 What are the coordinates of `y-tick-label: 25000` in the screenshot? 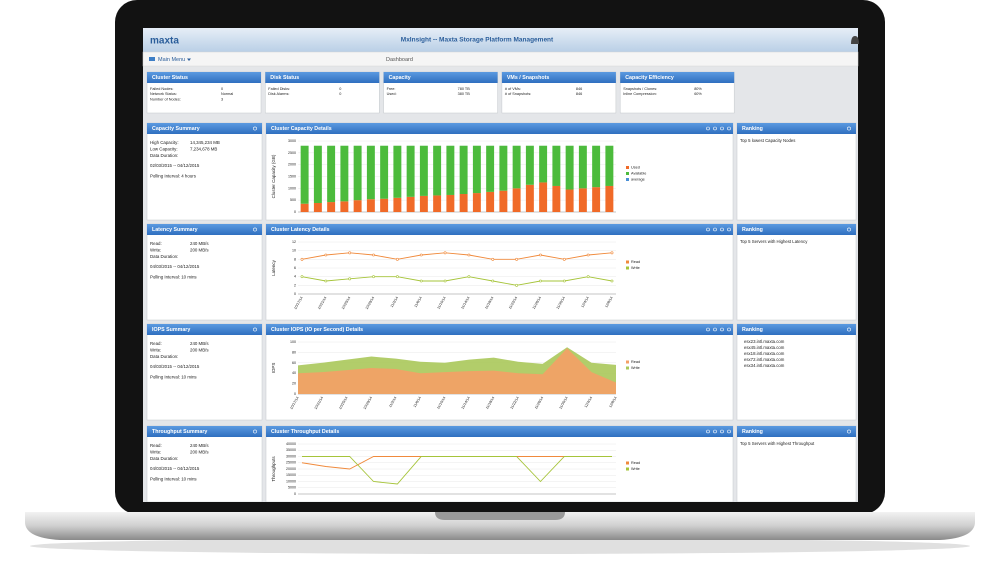 It's located at (291, 463).